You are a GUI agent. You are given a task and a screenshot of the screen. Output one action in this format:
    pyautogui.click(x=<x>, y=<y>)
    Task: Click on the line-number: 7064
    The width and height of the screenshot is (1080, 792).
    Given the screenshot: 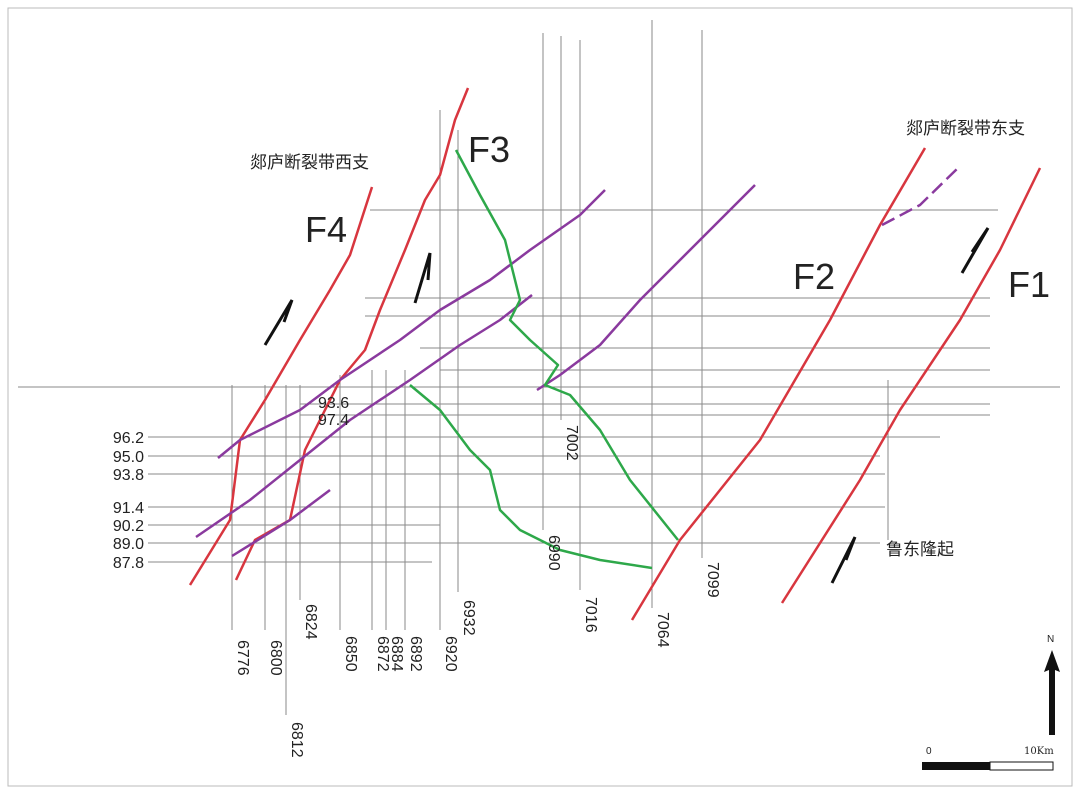 What is the action you would take?
    pyautogui.click(x=662, y=630)
    